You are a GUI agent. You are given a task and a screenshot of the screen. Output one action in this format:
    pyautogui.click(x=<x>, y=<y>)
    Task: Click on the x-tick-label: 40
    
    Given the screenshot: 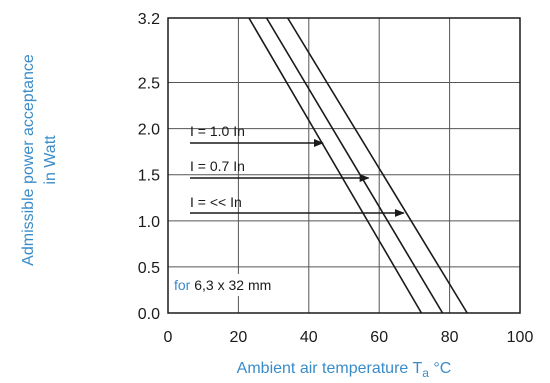 What is the action you would take?
    pyautogui.click(x=309, y=337)
    